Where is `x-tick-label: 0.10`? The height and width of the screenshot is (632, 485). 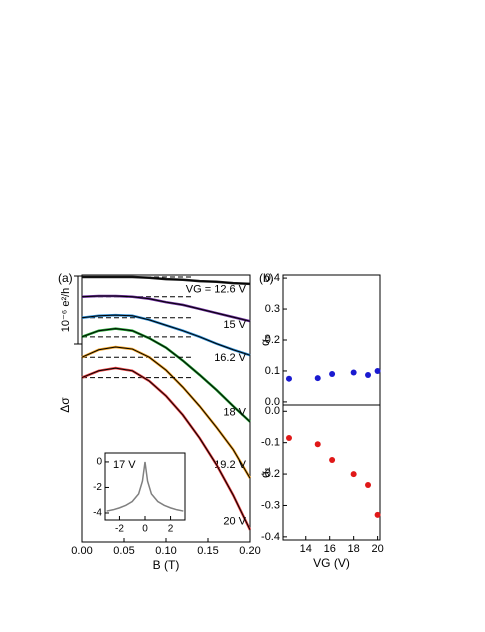
x-tick-label: 0.10 is located at coordinates (165, 551).